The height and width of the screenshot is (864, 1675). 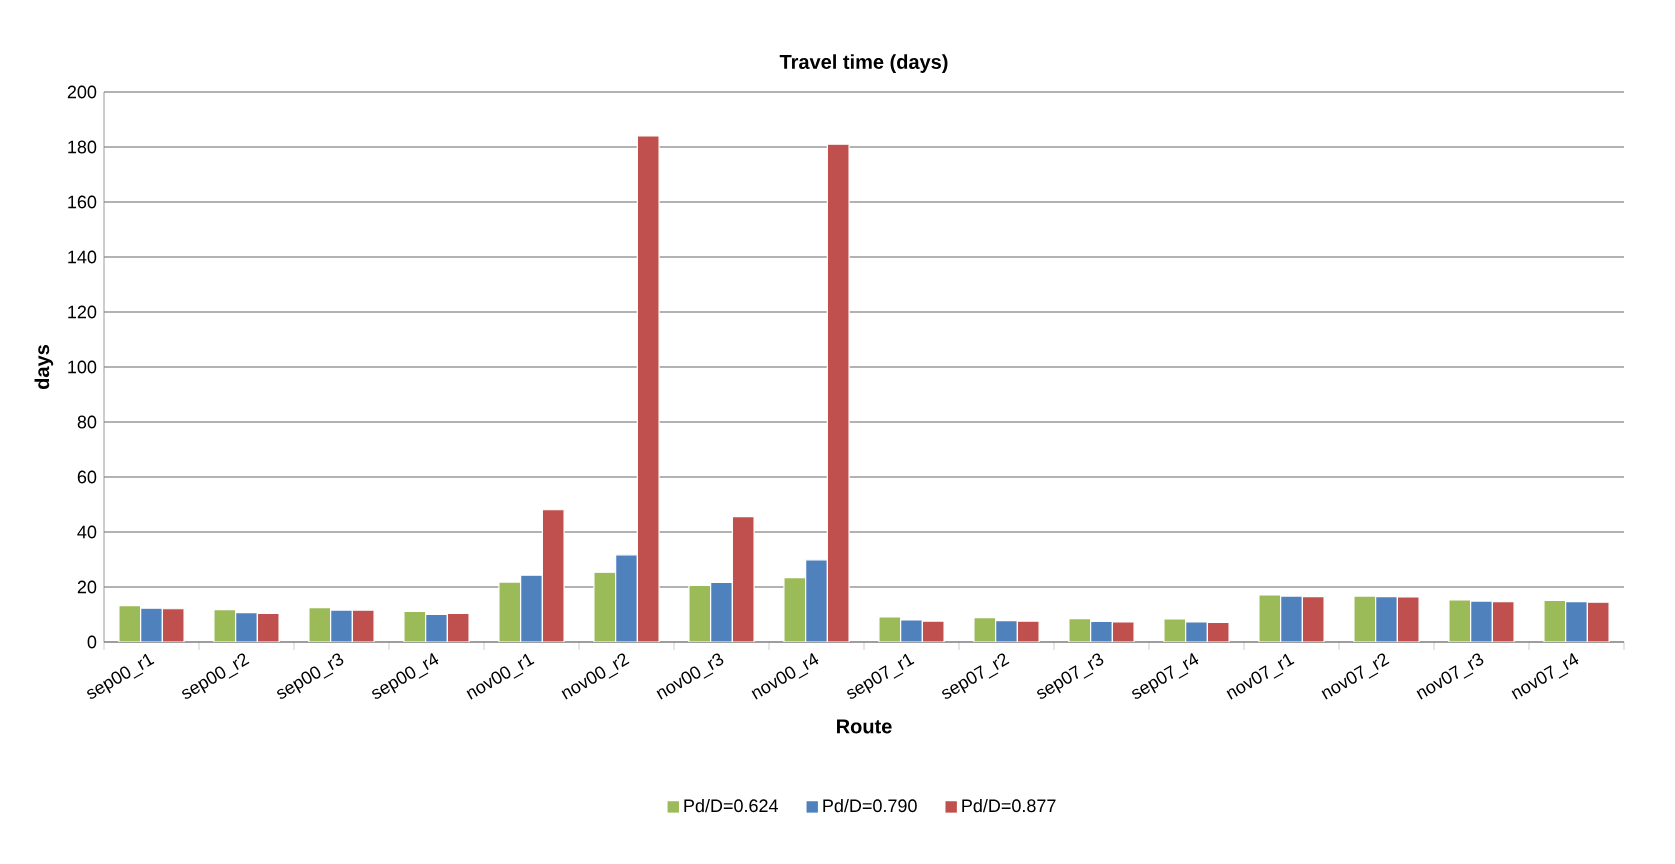 What do you see at coordinates (87, 477) in the screenshot?
I see `y-tick-label: 60` at bounding box center [87, 477].